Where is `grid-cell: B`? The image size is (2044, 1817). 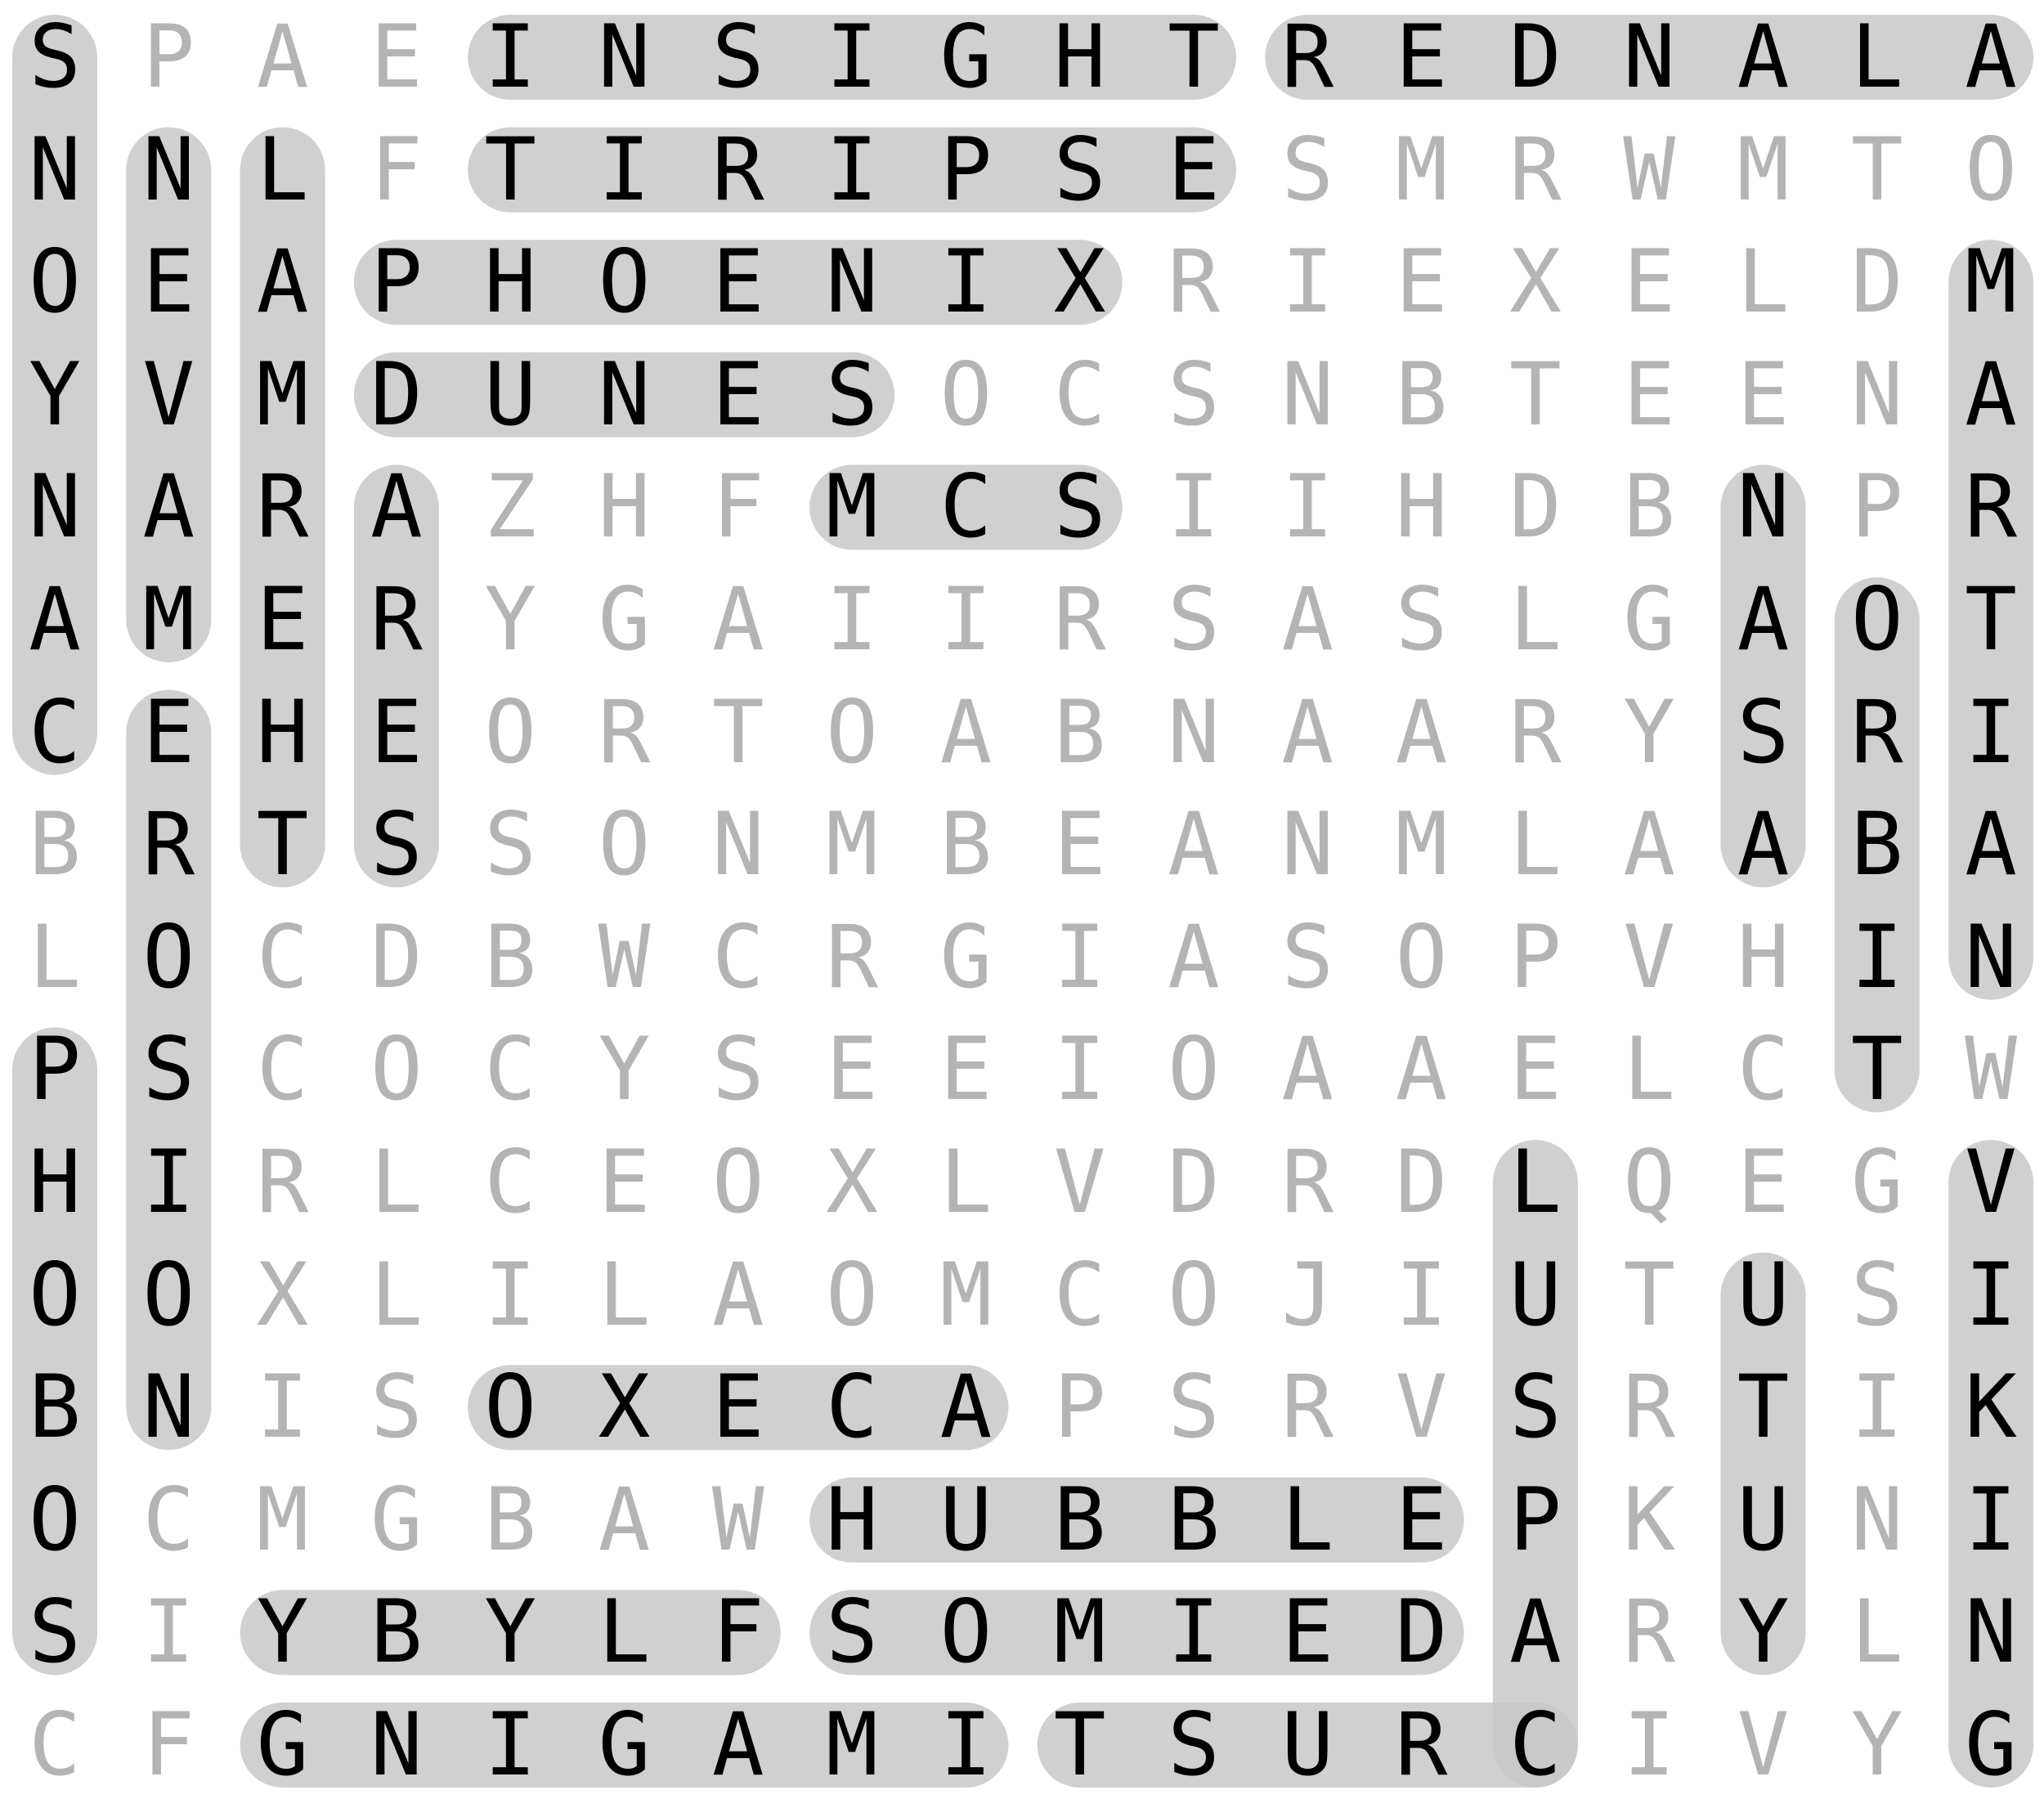 grid-cell: B is located at coordinates (1422, 394).